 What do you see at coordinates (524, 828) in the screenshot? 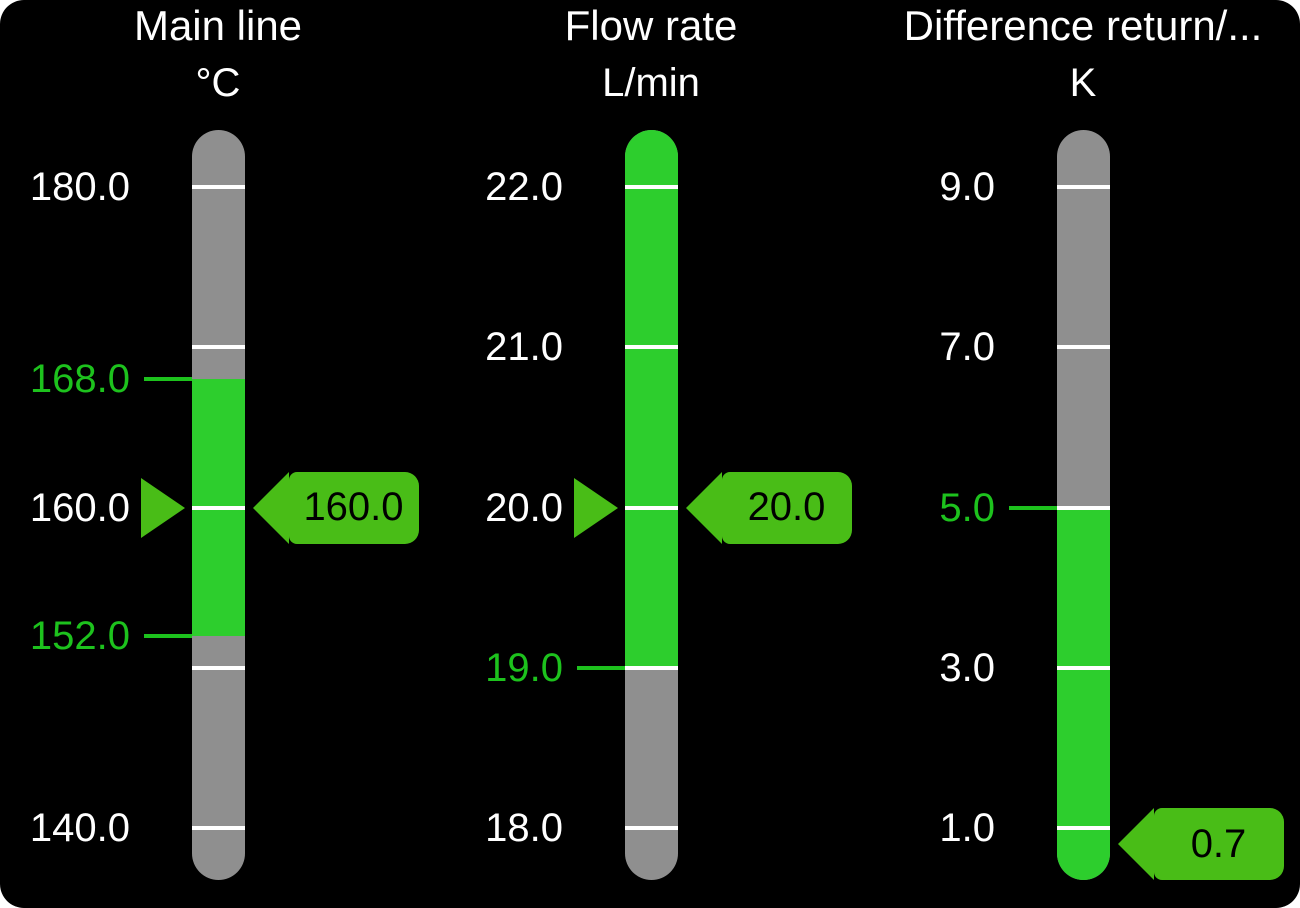
I see `scale-tick-label: 18.0` at bounding box center [524, 828].